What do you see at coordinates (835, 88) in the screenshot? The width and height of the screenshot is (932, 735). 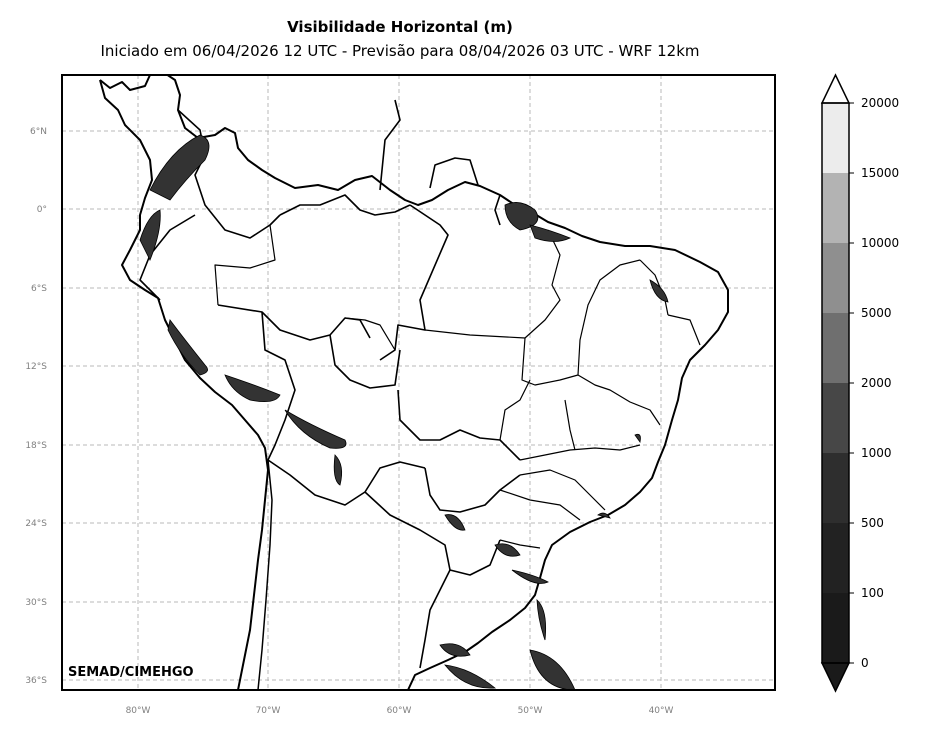 I see `colorbar-extend-max` at bounding box center [835, 88].